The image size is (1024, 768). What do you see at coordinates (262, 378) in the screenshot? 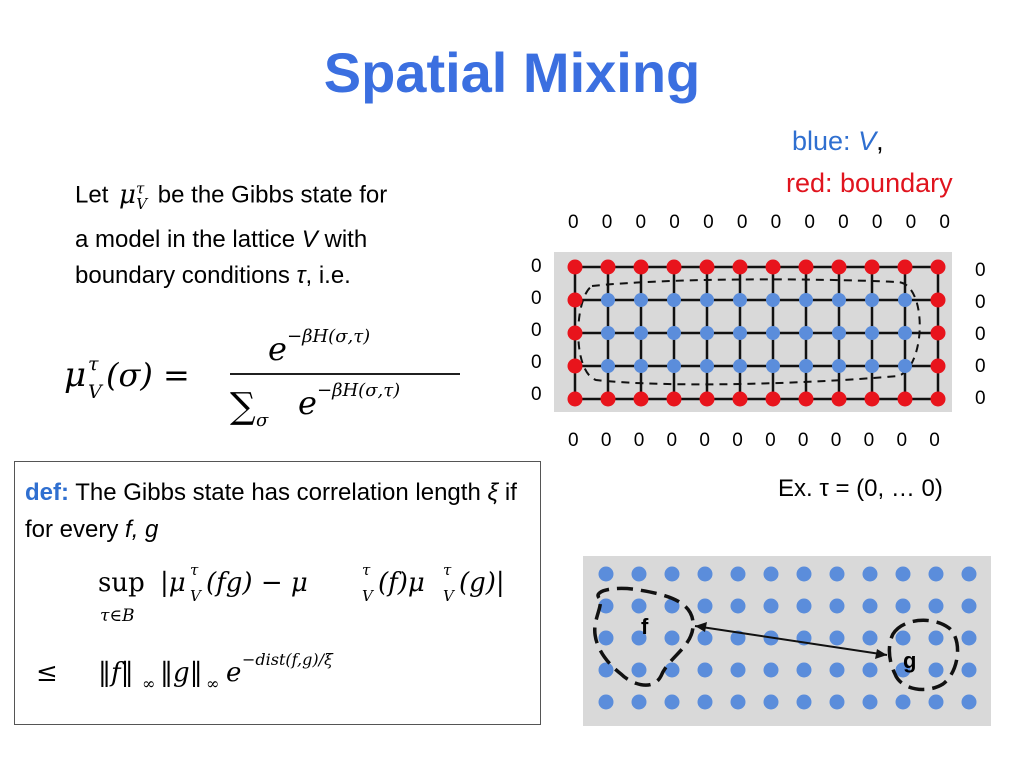
I see `gibbs-formula: μ τ V (σ) = e −βH(σ,τ) ∑ σ e −βH(σ,τ)` at bounding box center [262, 378].